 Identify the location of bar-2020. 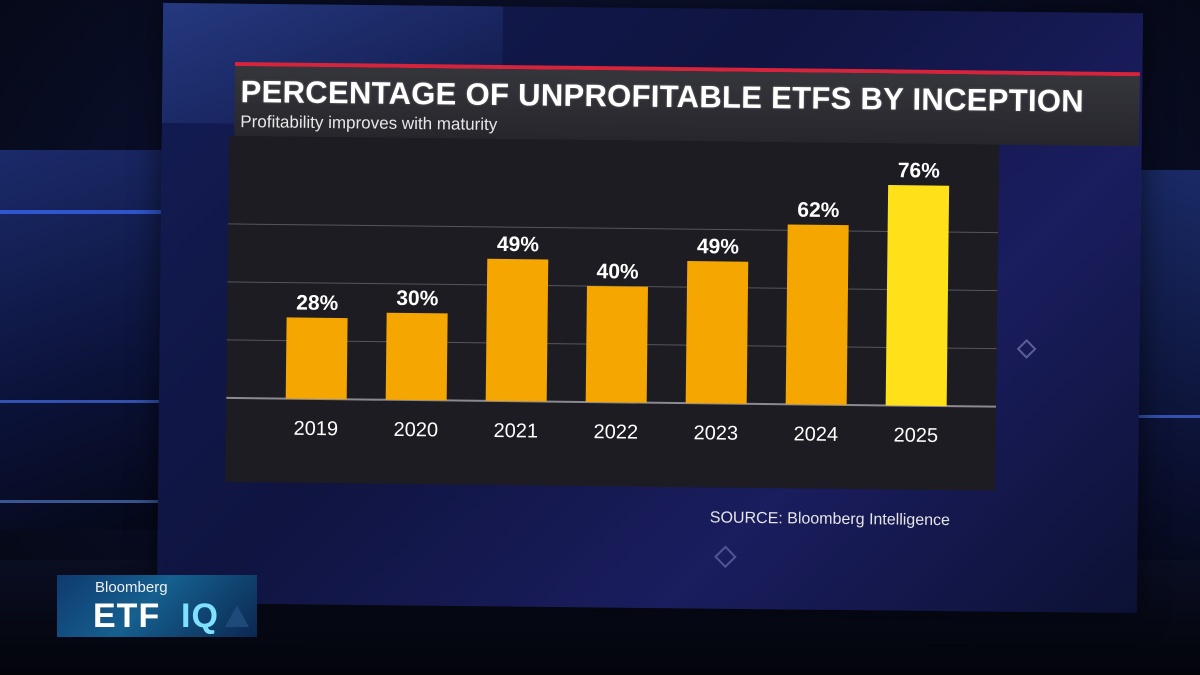
(416, 356).